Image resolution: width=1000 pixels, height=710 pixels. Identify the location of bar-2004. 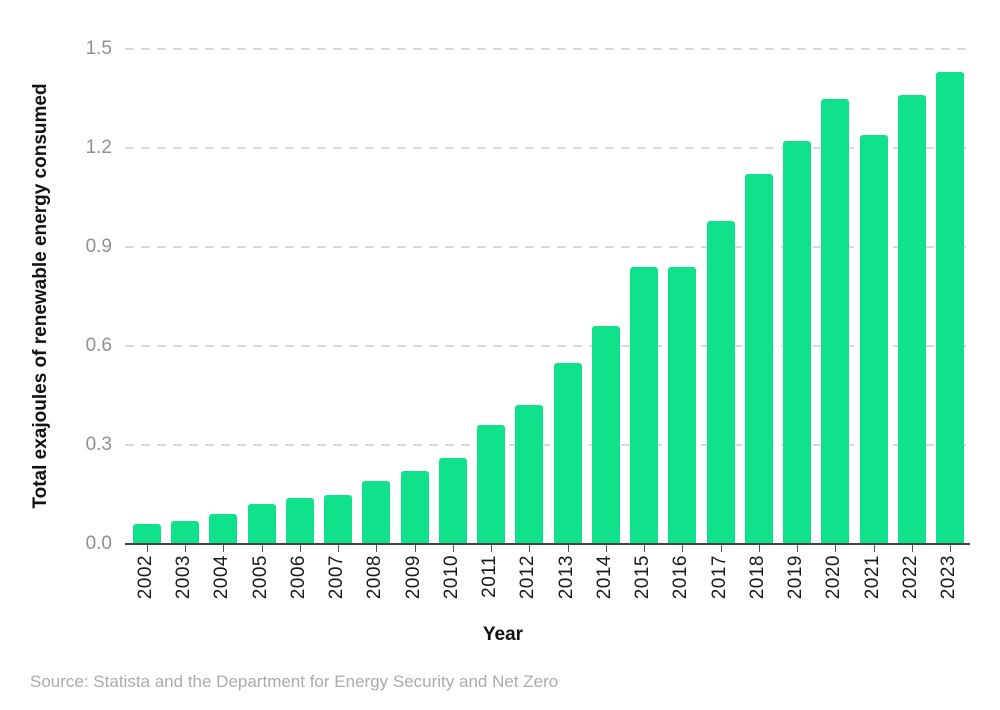
(223, 529).